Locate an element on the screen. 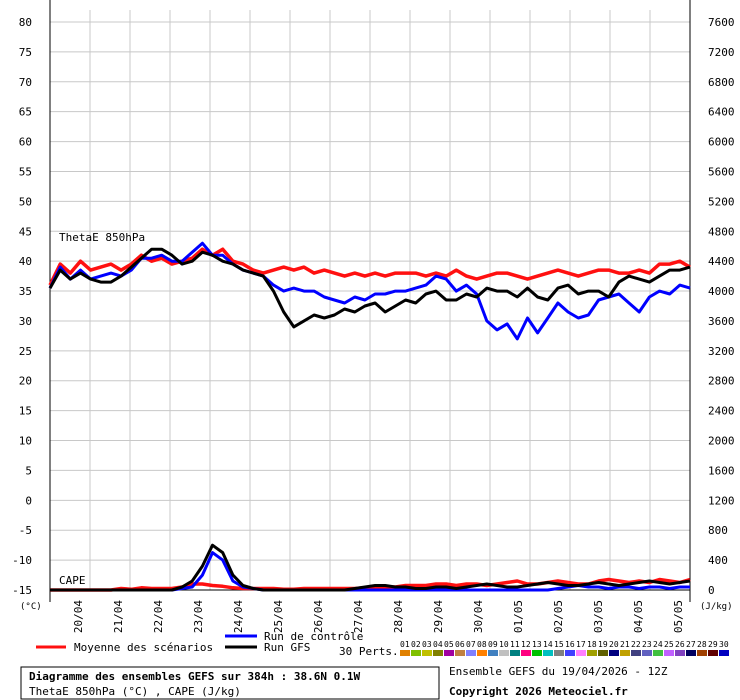  member-number: 21 is located at coordinates (625, 644).